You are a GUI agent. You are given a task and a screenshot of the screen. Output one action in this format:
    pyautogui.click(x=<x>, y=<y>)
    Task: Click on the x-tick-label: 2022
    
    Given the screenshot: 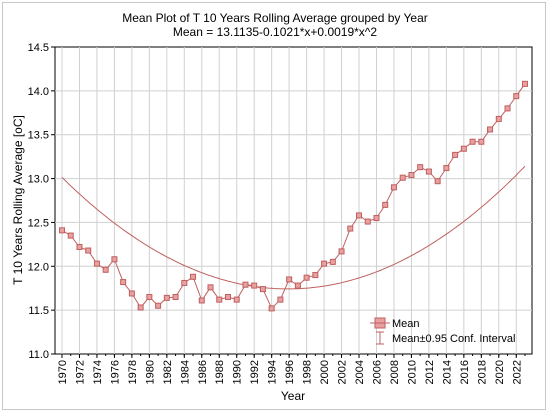 What is the action you would take?
    pyautogui.click(x=517, y=372)
    